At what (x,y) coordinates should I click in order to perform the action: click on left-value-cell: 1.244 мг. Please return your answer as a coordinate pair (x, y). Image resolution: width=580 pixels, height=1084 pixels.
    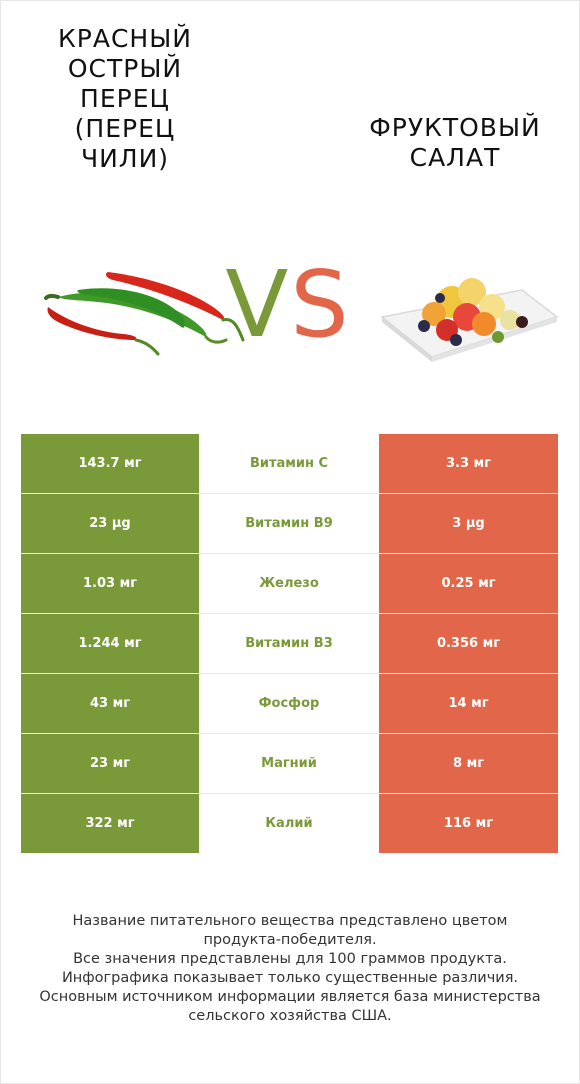
    Looking at the image, I should click on (110, 643).